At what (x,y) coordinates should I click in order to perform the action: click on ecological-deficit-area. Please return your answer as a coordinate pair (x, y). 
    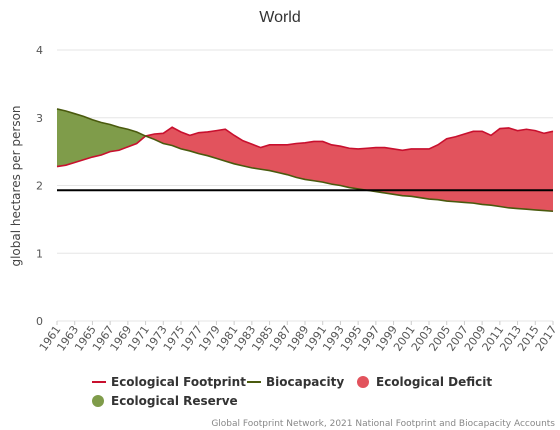
    Looking at the image, I should click on (349, 169).